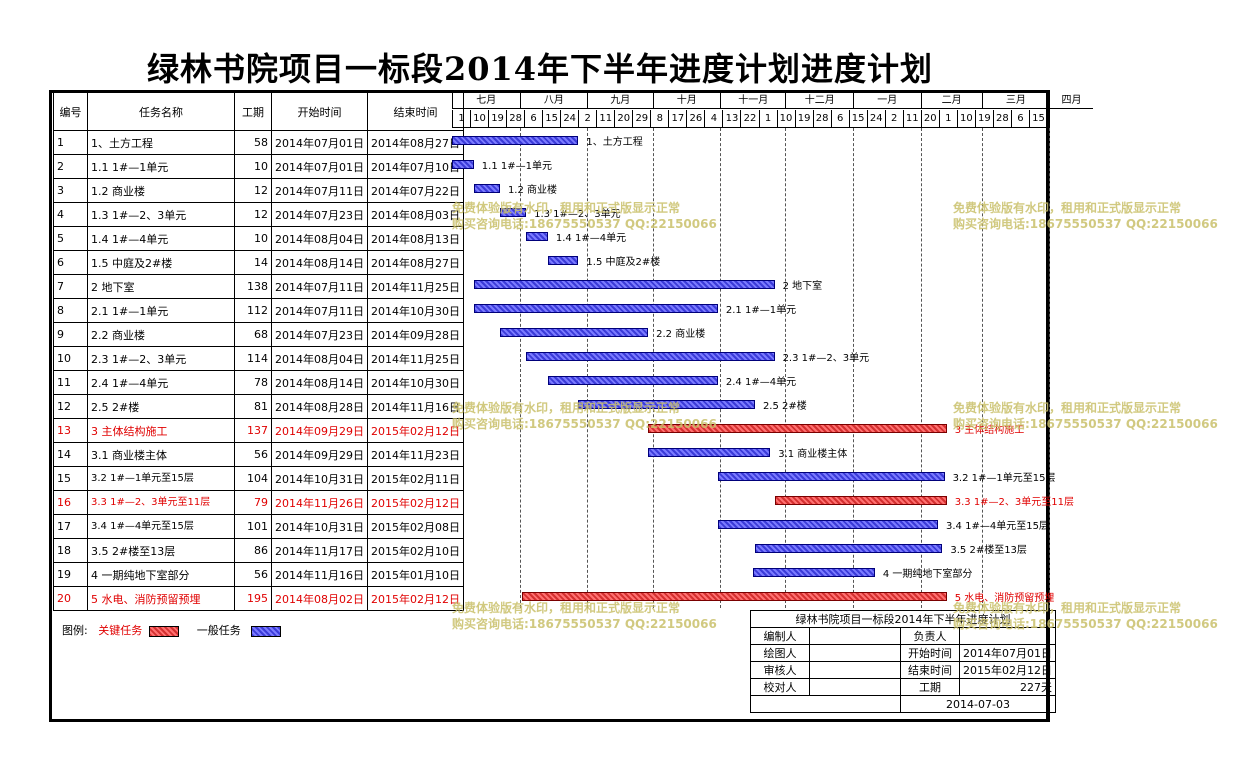 Image resolution: width=1236 pixels, height=771 pixels. I want to click on bar-label: 3.5 2#楼至13层, so click(988, 550).